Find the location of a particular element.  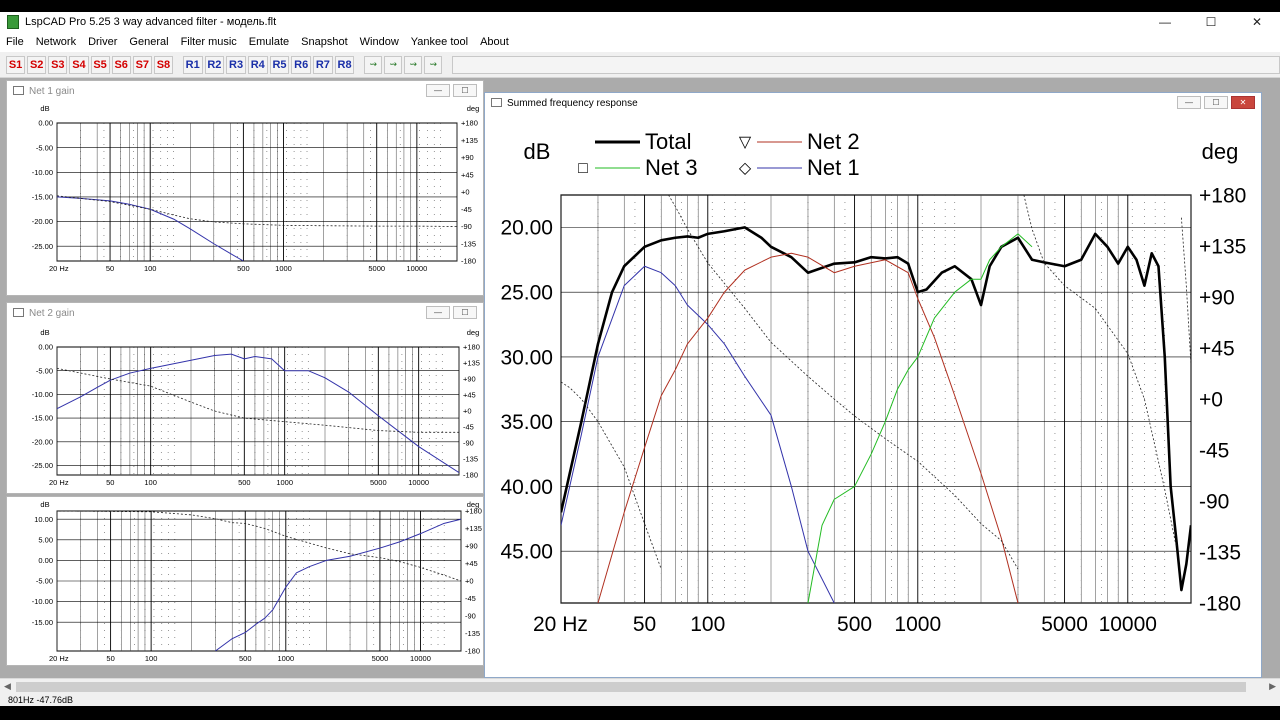

legend-label: Total is located at coordinates (668, 141).